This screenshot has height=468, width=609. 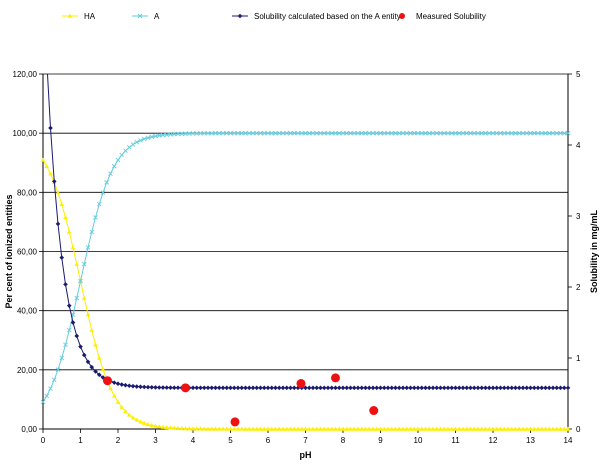 What do you see at coordinates (578, 358) in the screenshot?
I see `y2-tick-label: 1` at bounding box center [578, 358].